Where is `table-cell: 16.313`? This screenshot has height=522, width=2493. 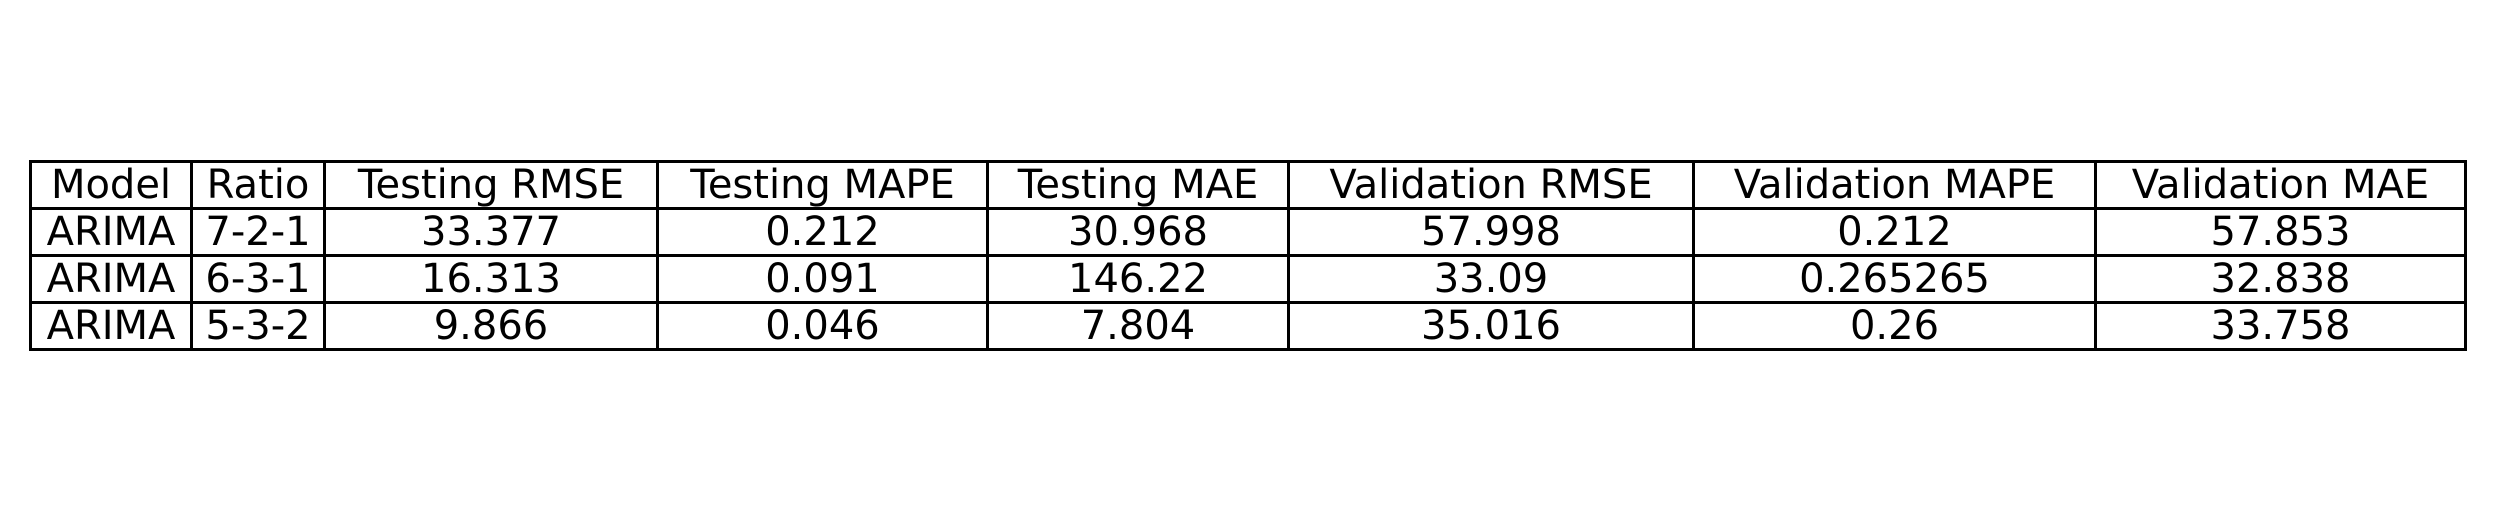 table-cell: 16.313 is located at coordinates (491, 279).